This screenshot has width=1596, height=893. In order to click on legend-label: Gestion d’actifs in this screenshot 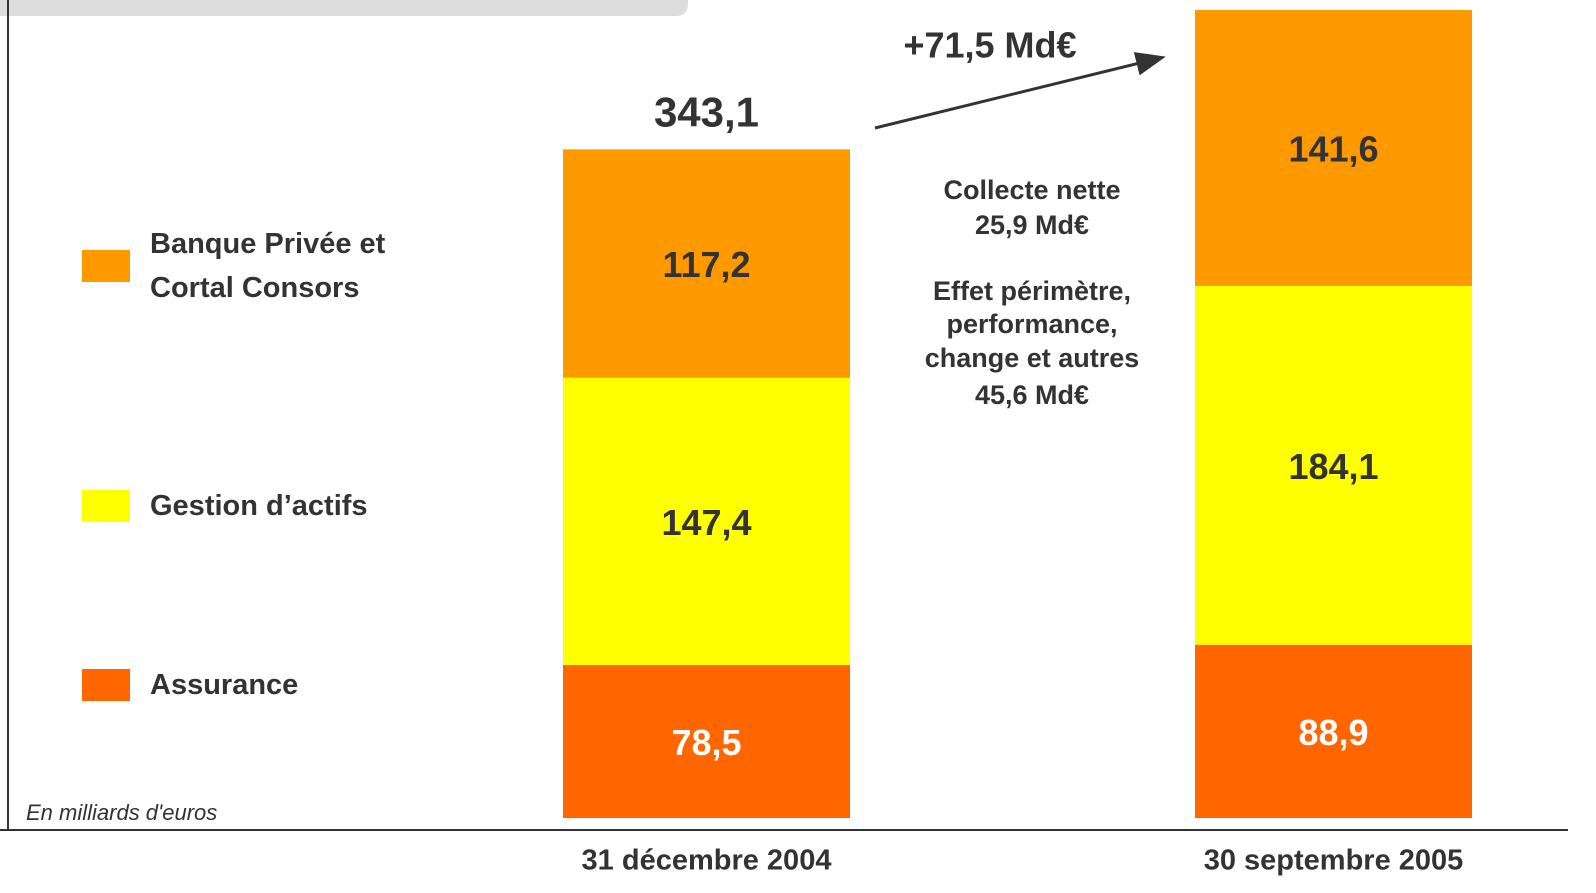, I will do `click(259, 506)`.